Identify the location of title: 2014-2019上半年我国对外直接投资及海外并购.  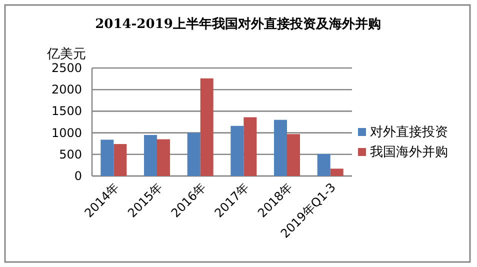
(238, 24).